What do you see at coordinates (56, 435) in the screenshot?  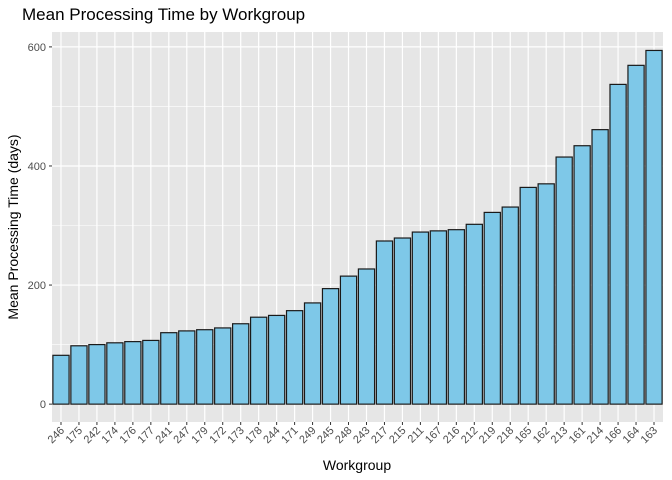 I see `x-tick-label: 246` at bounding box center [56, 435].